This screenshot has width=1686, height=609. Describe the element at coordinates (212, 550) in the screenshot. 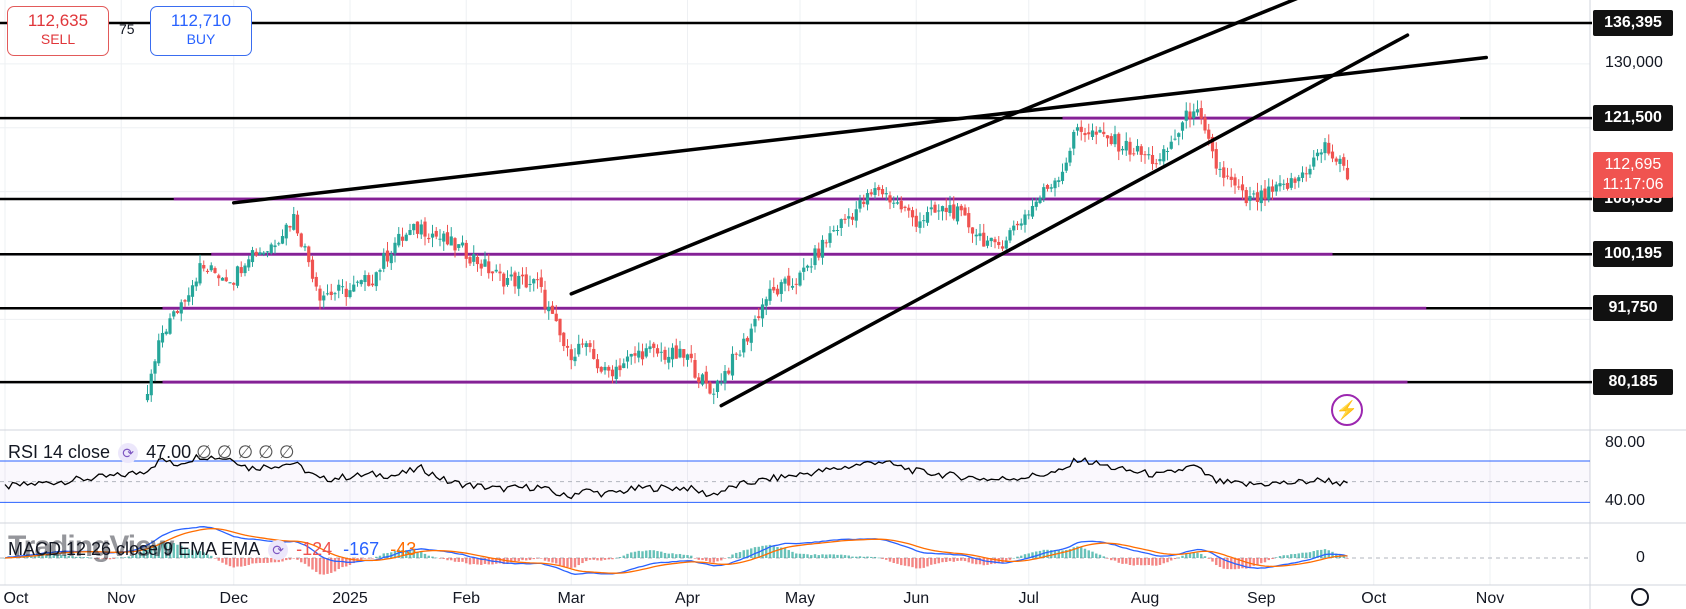

I see `macd-legend: MACD 12 26 close 9 EMA EMA ⟳ -124 -167 -43` at that location.